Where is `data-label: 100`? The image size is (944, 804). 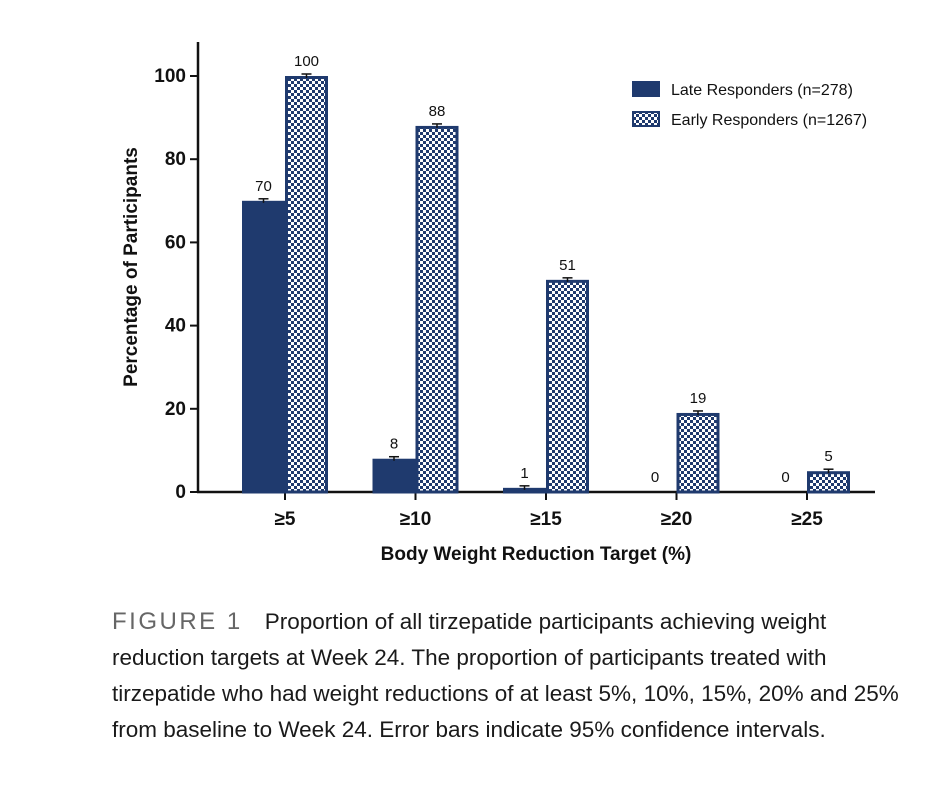 data-label: 100 is located at coordinates (306, 61).